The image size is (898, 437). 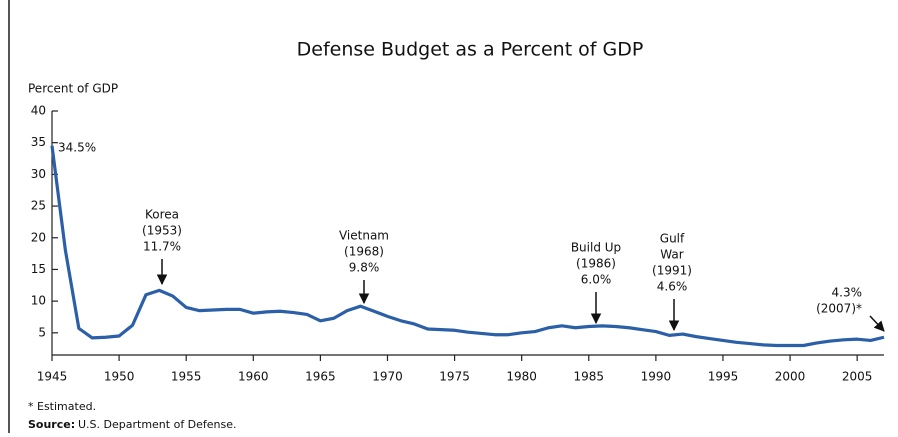 I want to click on x-tick-label: 1985, so click(x=589, y=377).